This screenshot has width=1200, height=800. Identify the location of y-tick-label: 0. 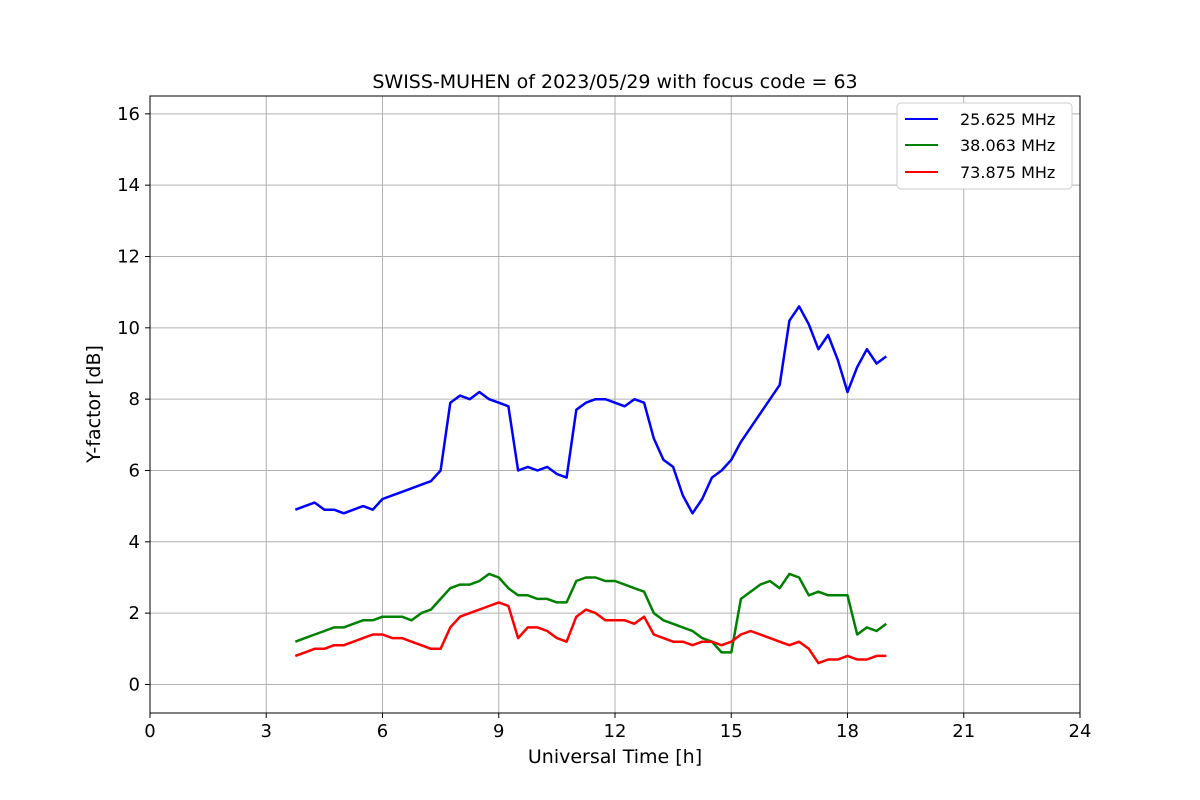
(134, 684).